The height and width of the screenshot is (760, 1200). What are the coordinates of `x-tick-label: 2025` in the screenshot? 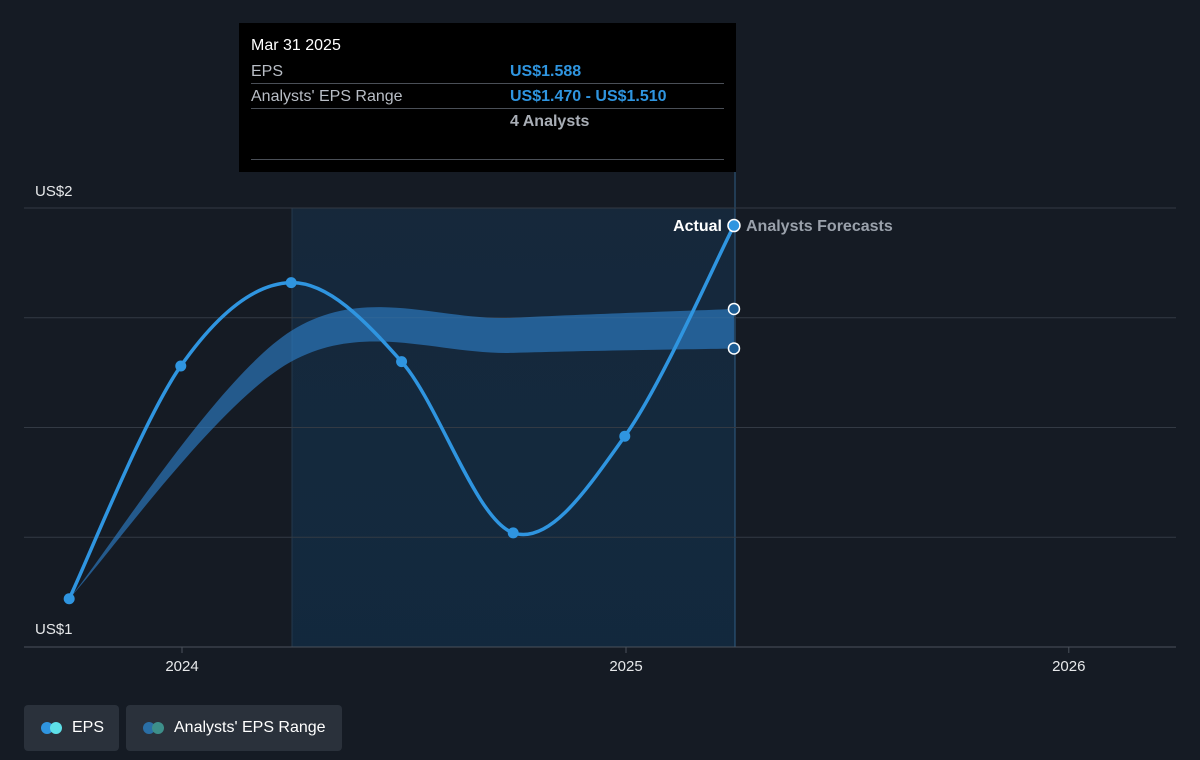 It's located at (625, 666).